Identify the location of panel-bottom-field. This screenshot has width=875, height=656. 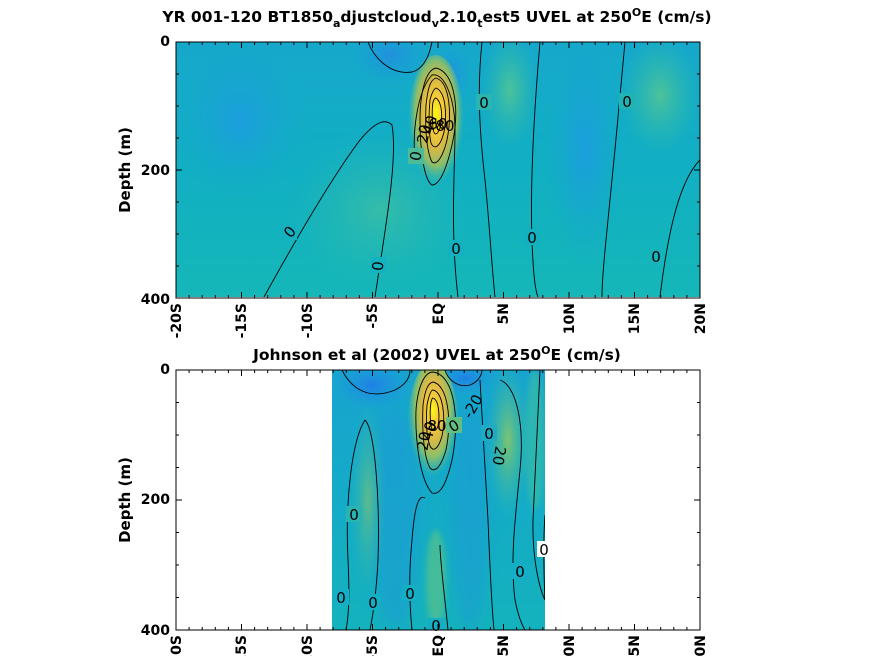
(438, 500).